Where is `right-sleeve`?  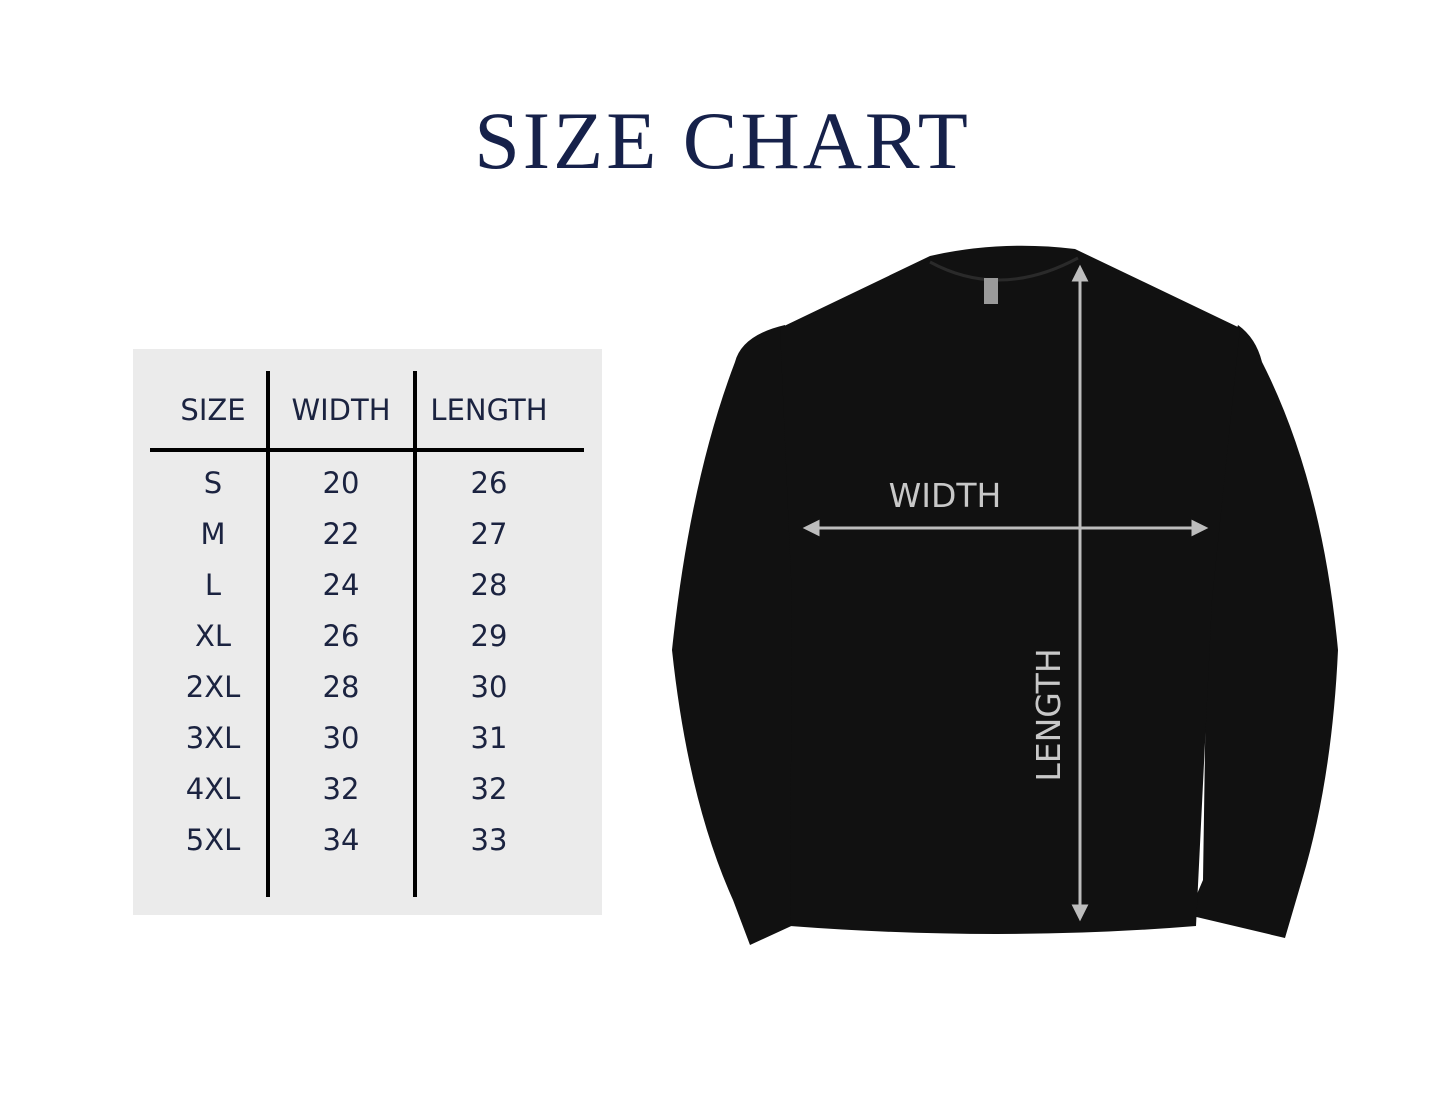 right-sleeve is located at coordinates (1263, 631).